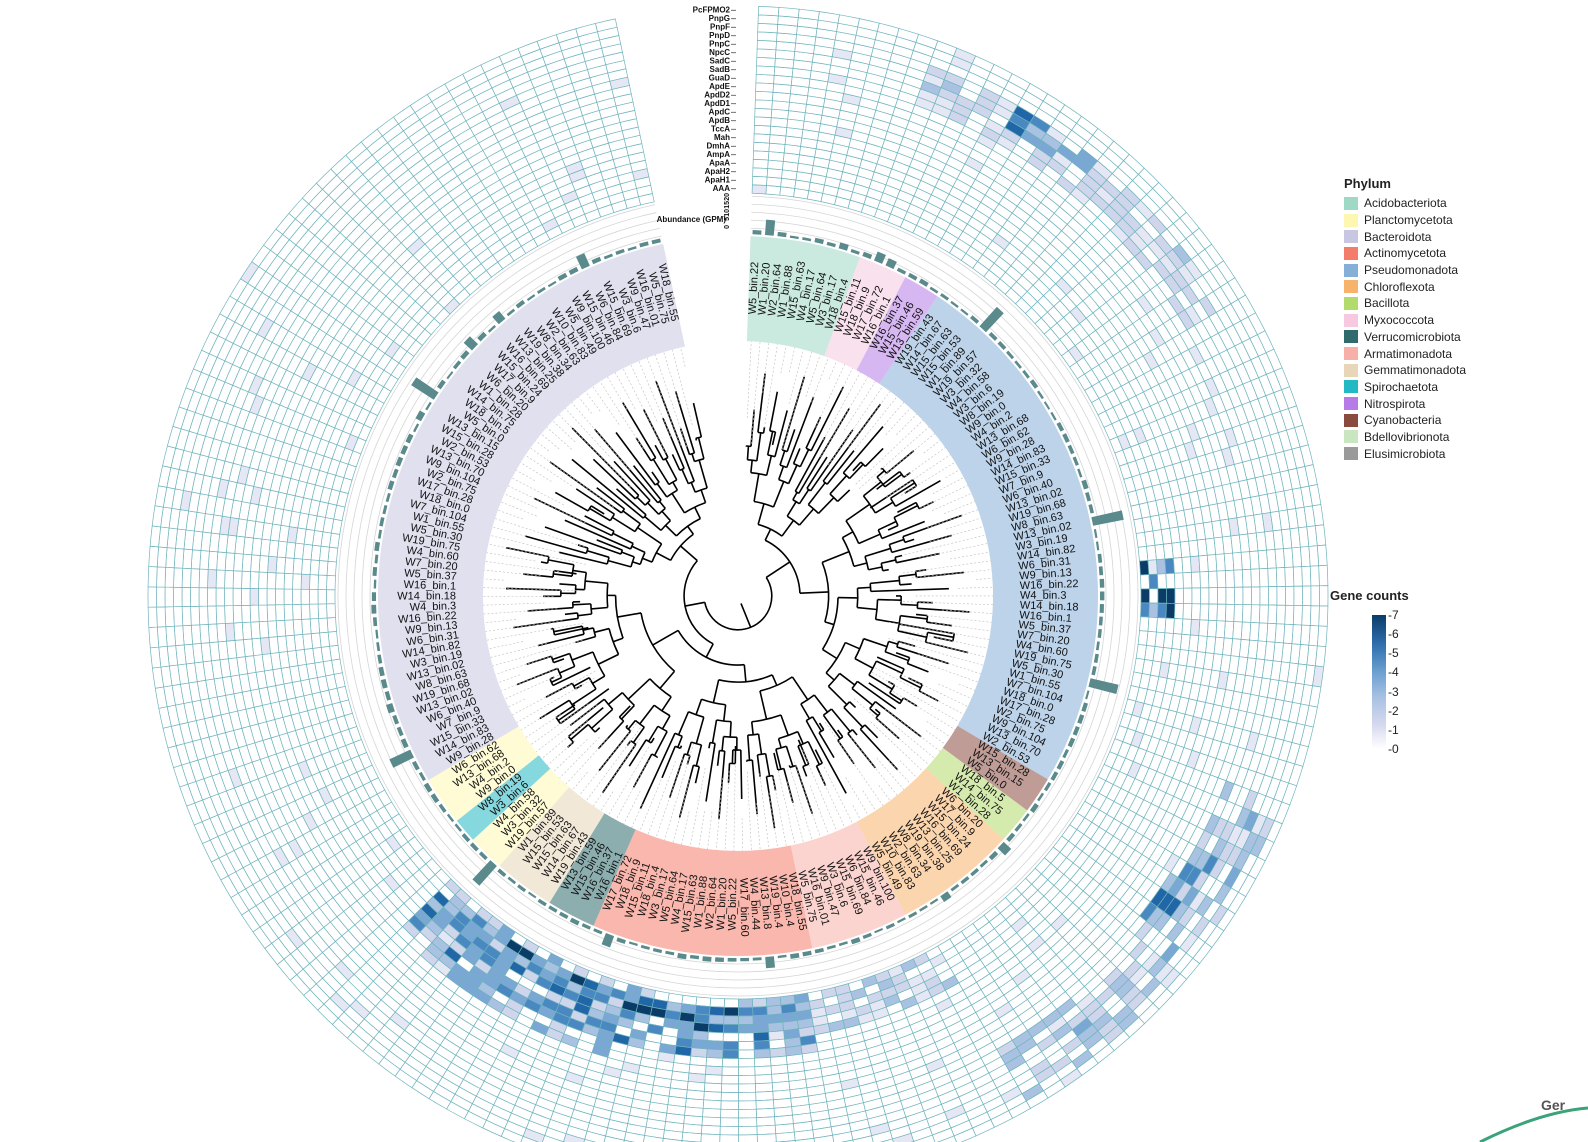  Describe the element at coordinates (754, 903) in the screenshot. I see `tip-label: W4_bin.44` at that location.